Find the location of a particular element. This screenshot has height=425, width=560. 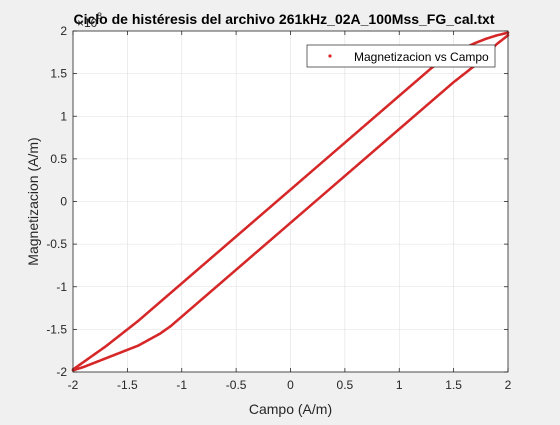

x-tick-label: 1.5 is located at coordinates (453, 385).